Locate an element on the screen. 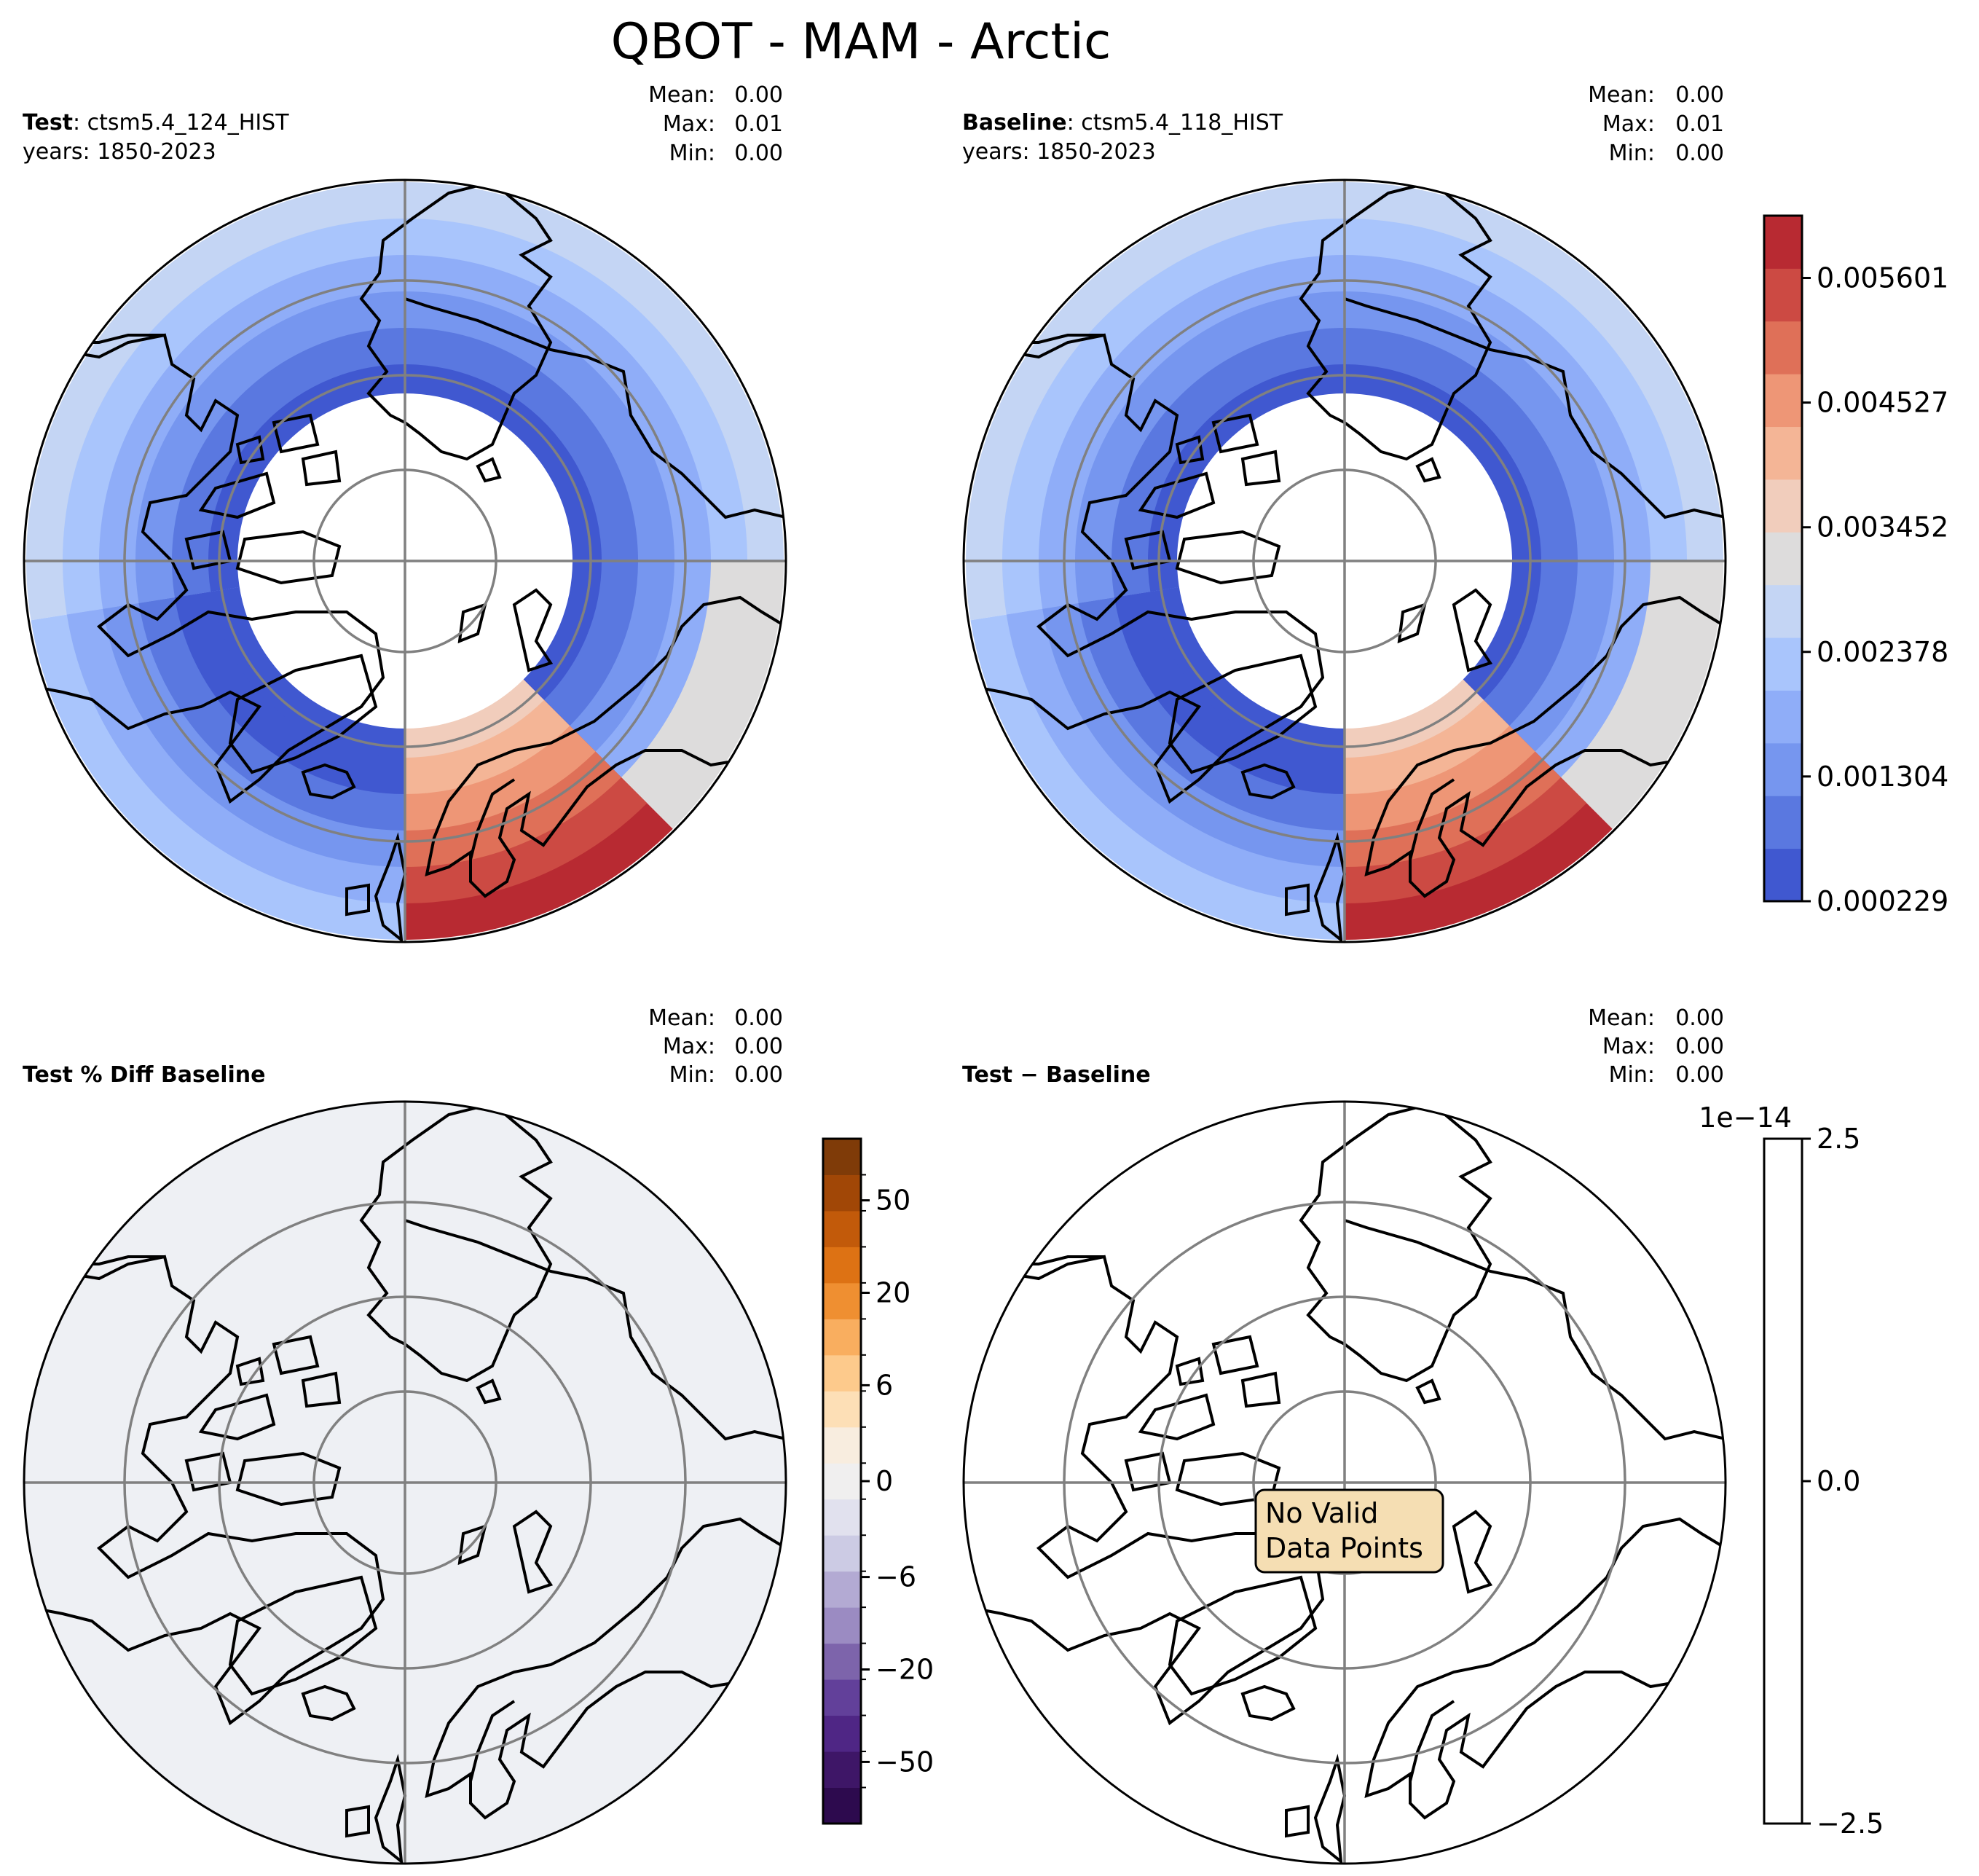 The height and width of the screenshot is (1876, 1979). panel-baseline-label-bold: Baseline is located at coordinates (1014, 123).